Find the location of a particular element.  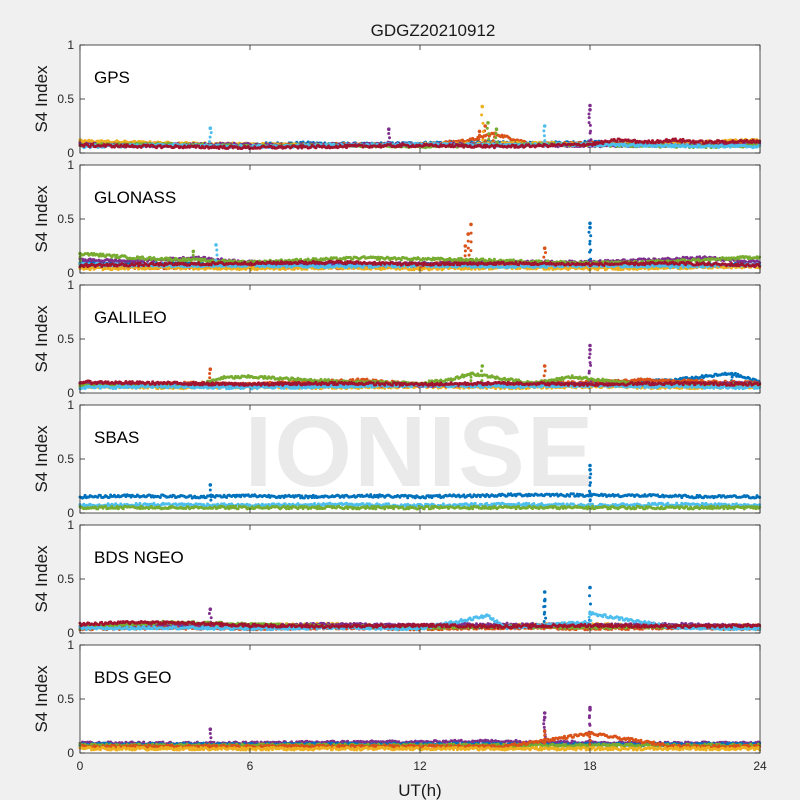

scatter-points is located at coordinates (420, 127).